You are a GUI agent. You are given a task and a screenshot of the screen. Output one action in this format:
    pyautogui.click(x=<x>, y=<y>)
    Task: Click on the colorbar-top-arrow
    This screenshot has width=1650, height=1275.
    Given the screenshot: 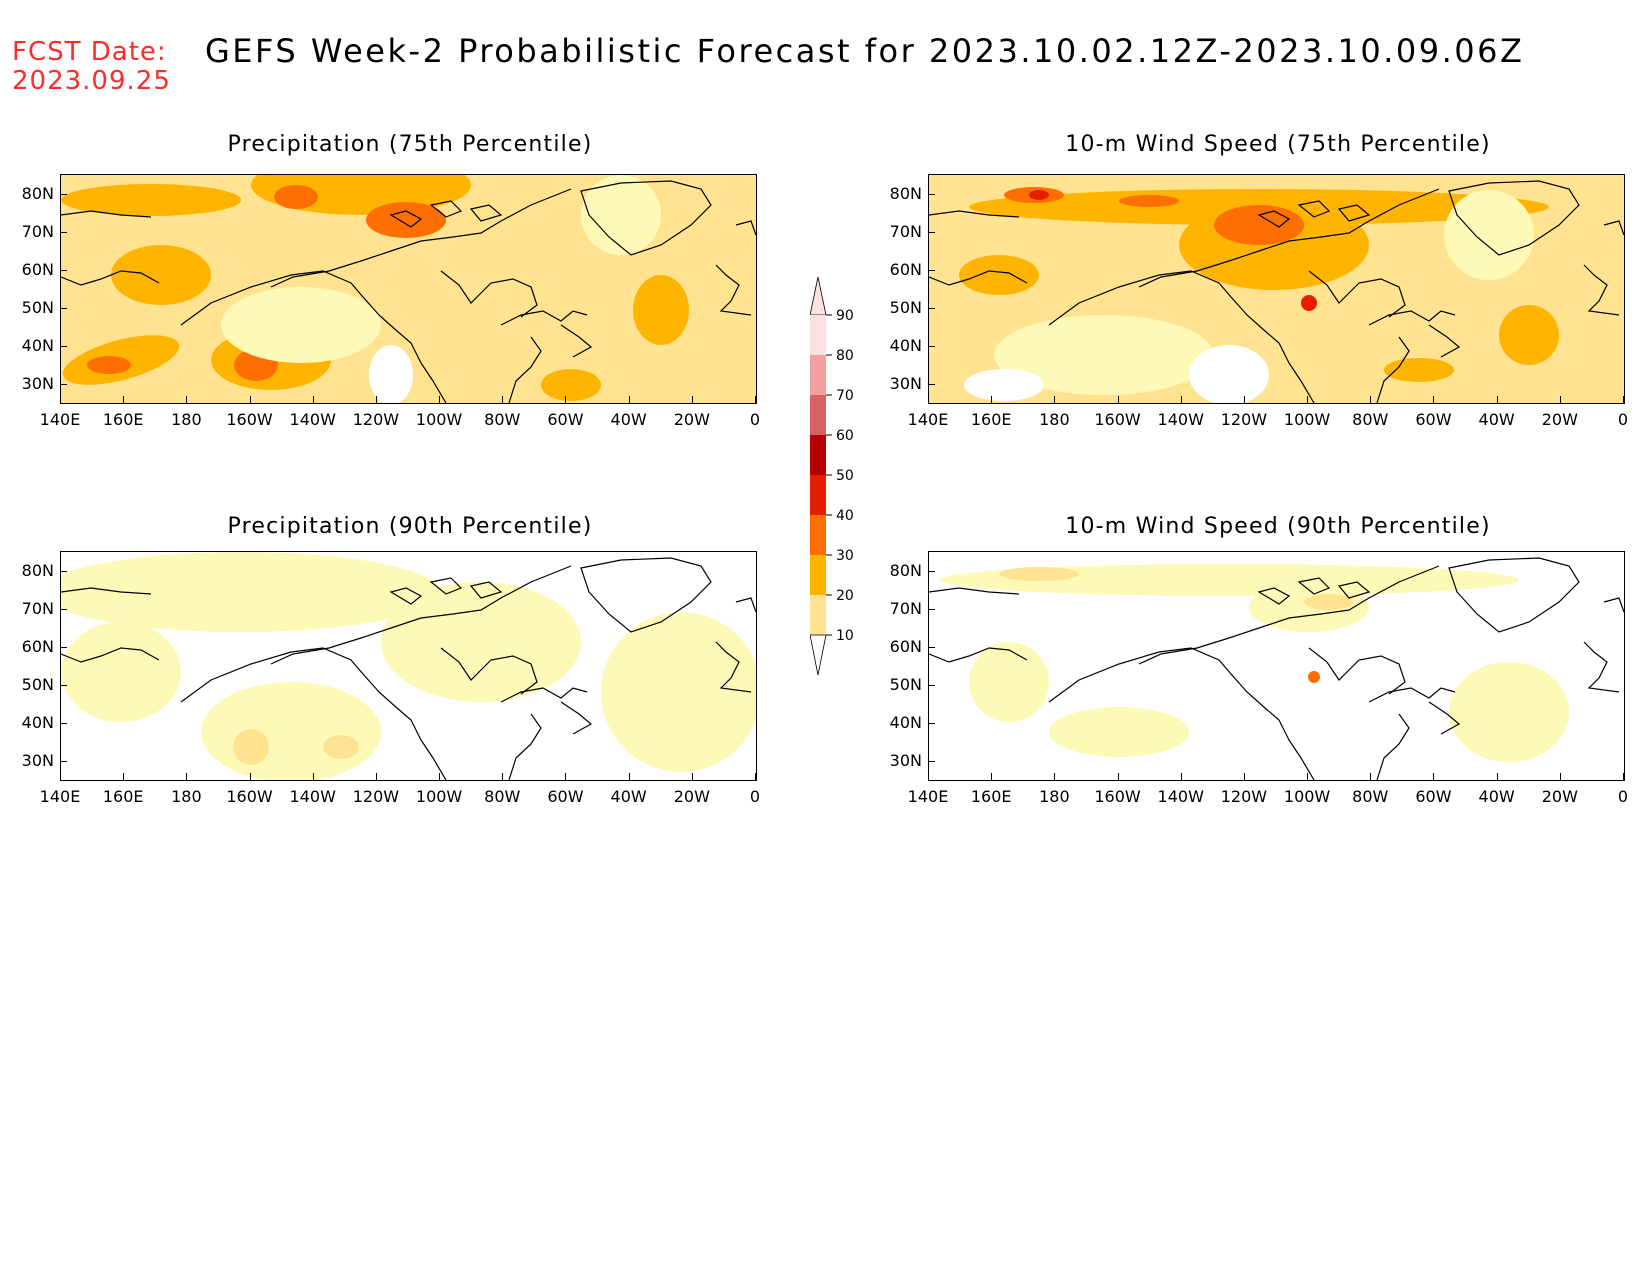 What is the action you would take?
    pyautogui.click(x=818, y=296)
    